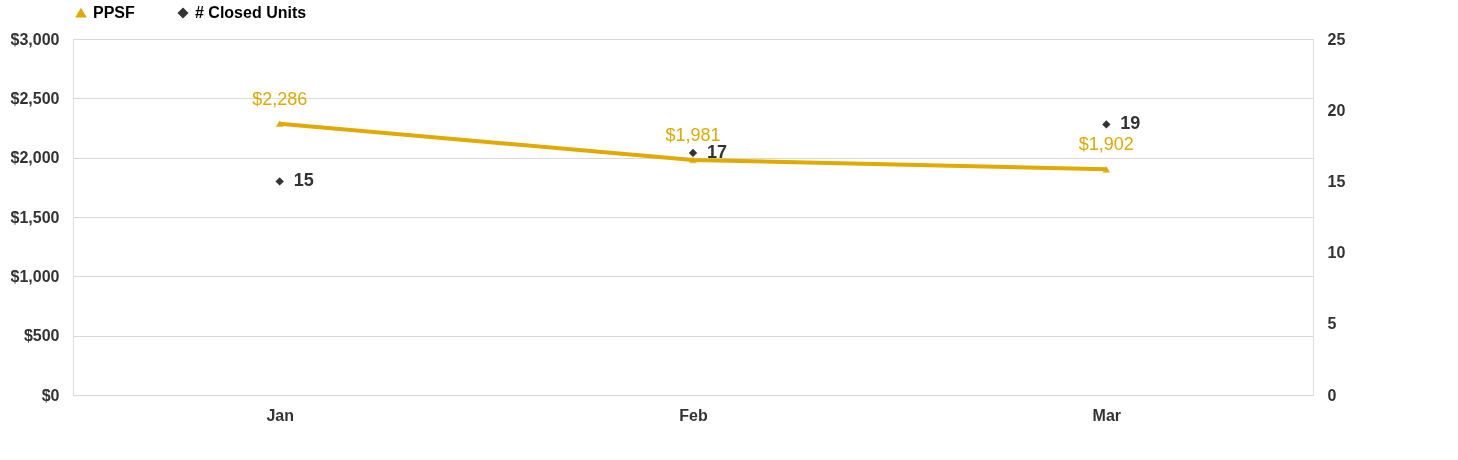  What do you see at coordinates (280, 98) in the screenshot?
I see `data-label: $2,286` at bounding box center [280, 98].